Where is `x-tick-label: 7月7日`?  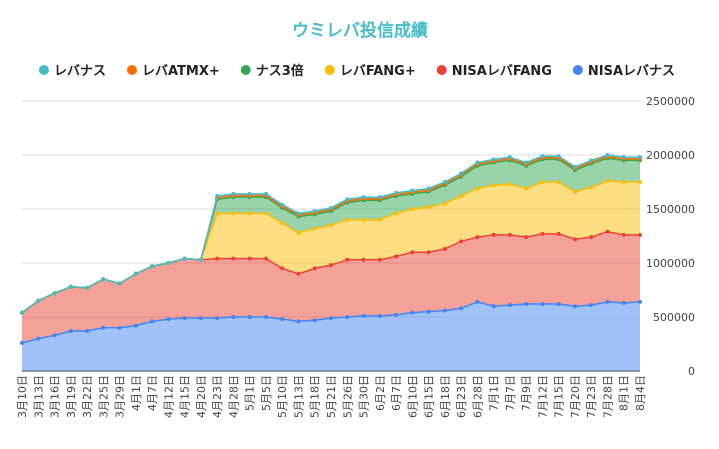
x-tick-label: 7月7日 is located at coordinates (510, 393).